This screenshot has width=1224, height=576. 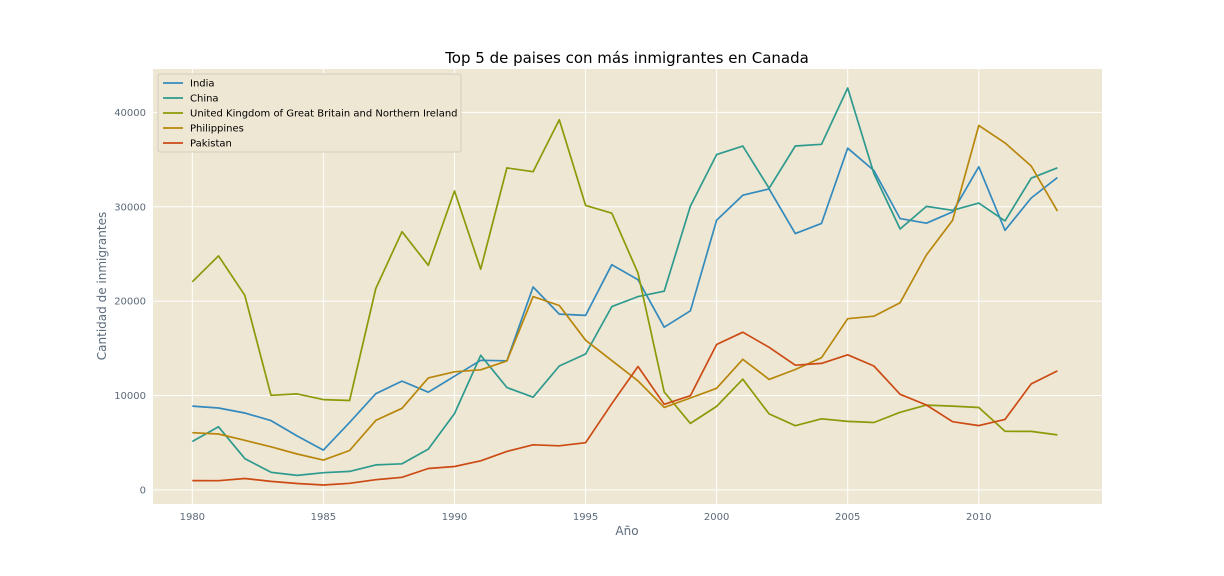 What do you see at coordinates (202, 84) in the screenshot?
I see `legend-label: India` at bounding box center [202, 84].